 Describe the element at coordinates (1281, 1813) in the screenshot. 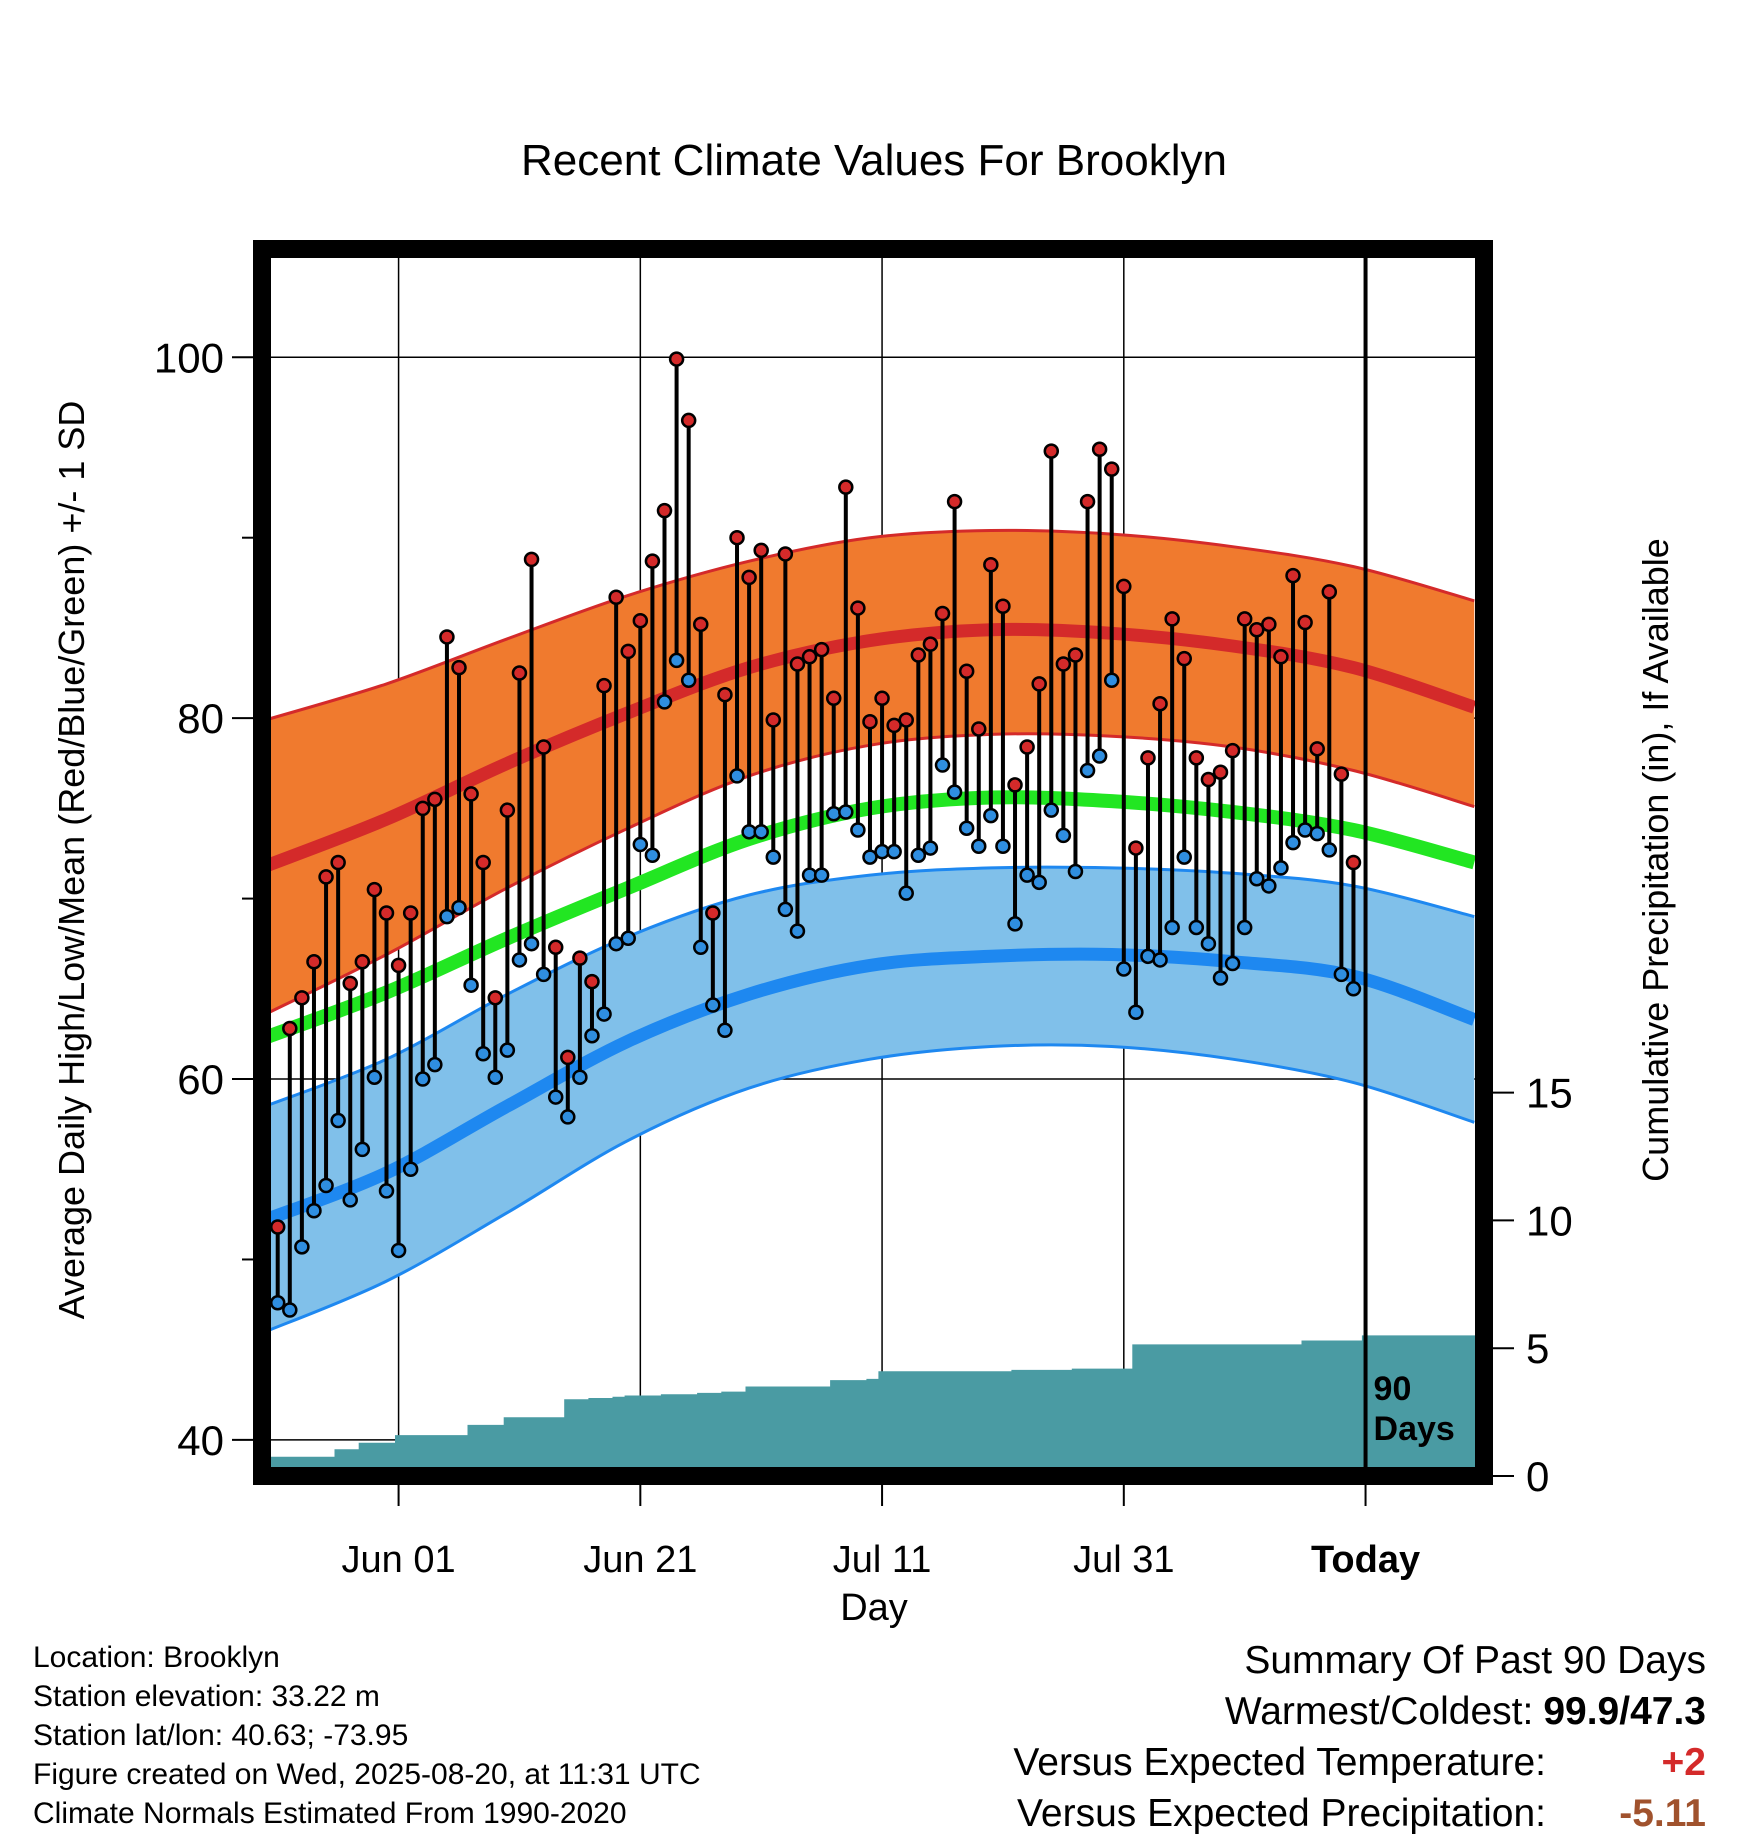

I see `precip-anomaly-label: Versus Expected Precipitation:` at that location.